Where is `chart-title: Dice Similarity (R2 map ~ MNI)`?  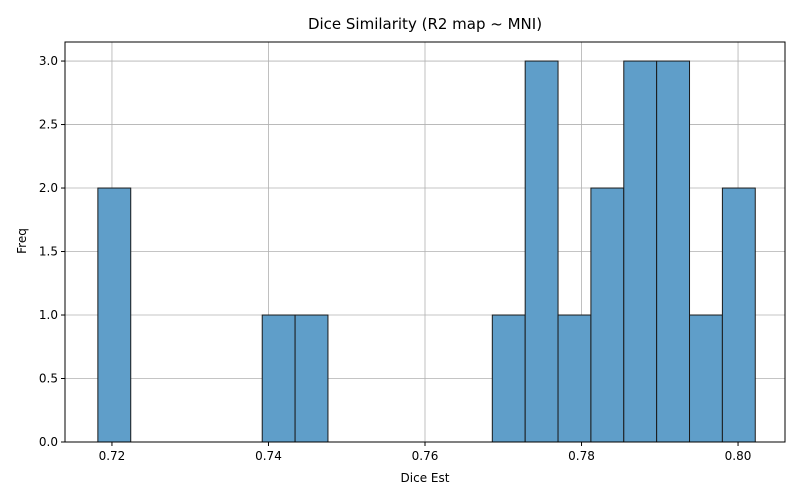
chart-title: Dice Similarity (R2 map ~ MNI) is located at coordinates (425, 24).